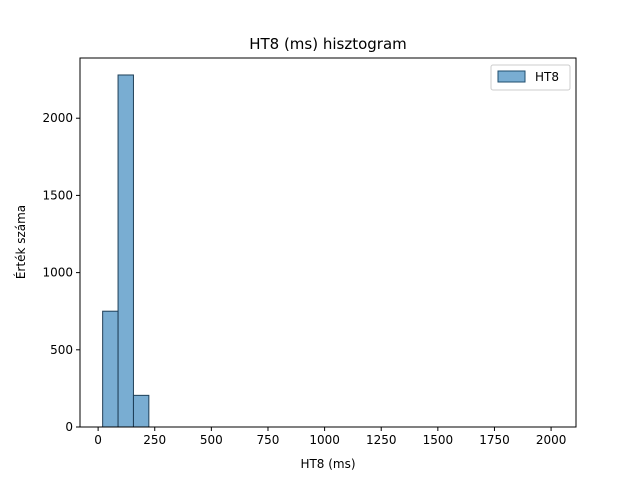 Image resolution: width=640 pixels, height=480 pixels. What do you see at coordinates (61, 350) in the screenshot?
I see `y-tick-label: 500` at bounding box center [61, 350].